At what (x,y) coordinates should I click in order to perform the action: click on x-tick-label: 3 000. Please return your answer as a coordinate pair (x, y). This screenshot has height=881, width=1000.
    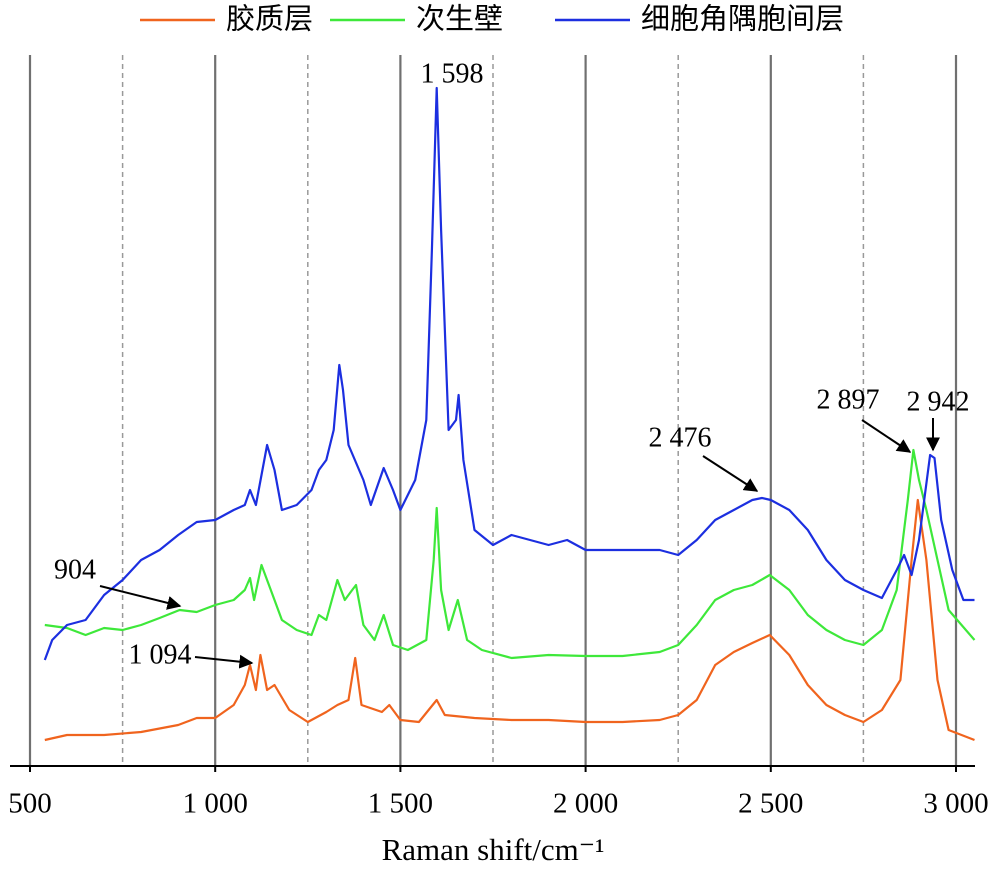
    Looking at the image, I should click on (955, 804).